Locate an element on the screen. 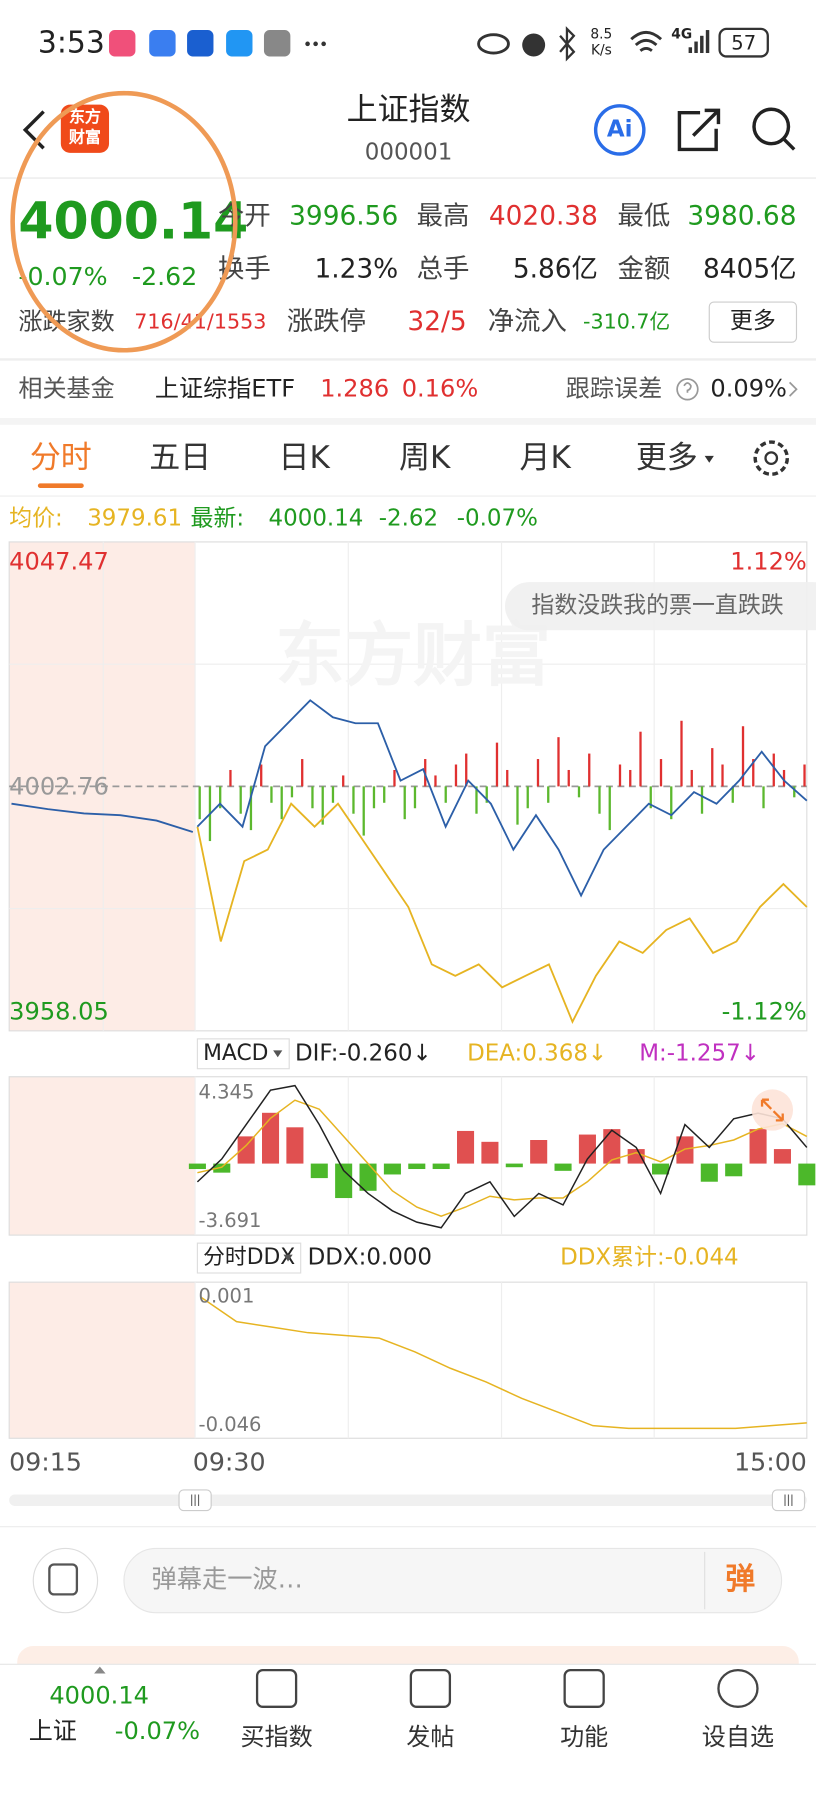 The width and height of the screenshot is (816, 1800). tab: 月K is located at coordinates (546, 458).